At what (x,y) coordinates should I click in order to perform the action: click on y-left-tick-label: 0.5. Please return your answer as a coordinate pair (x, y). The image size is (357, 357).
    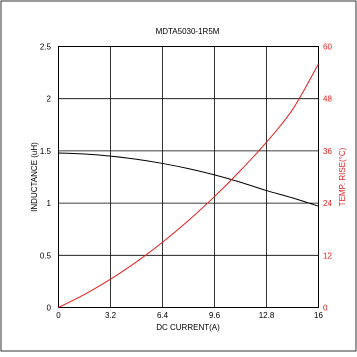
    Looking at the image, I should click on (46, 255).